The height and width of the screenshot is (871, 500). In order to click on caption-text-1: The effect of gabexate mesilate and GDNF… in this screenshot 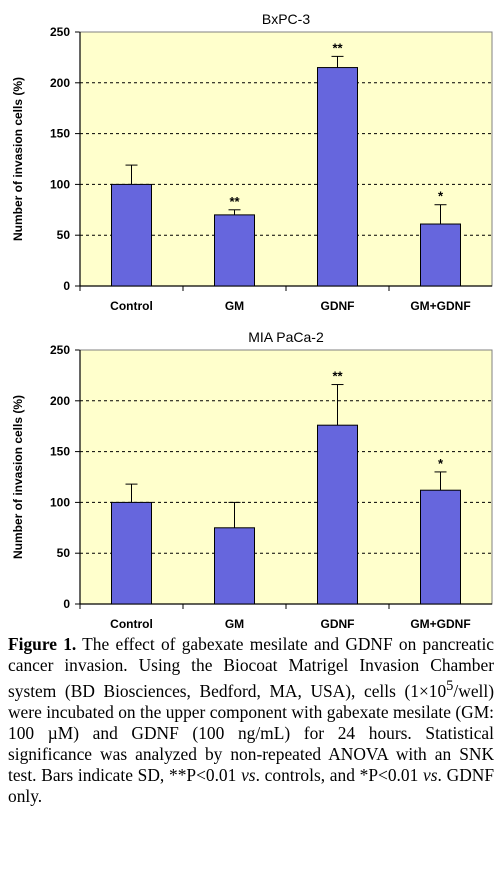, I will do `click(251, 667)`.